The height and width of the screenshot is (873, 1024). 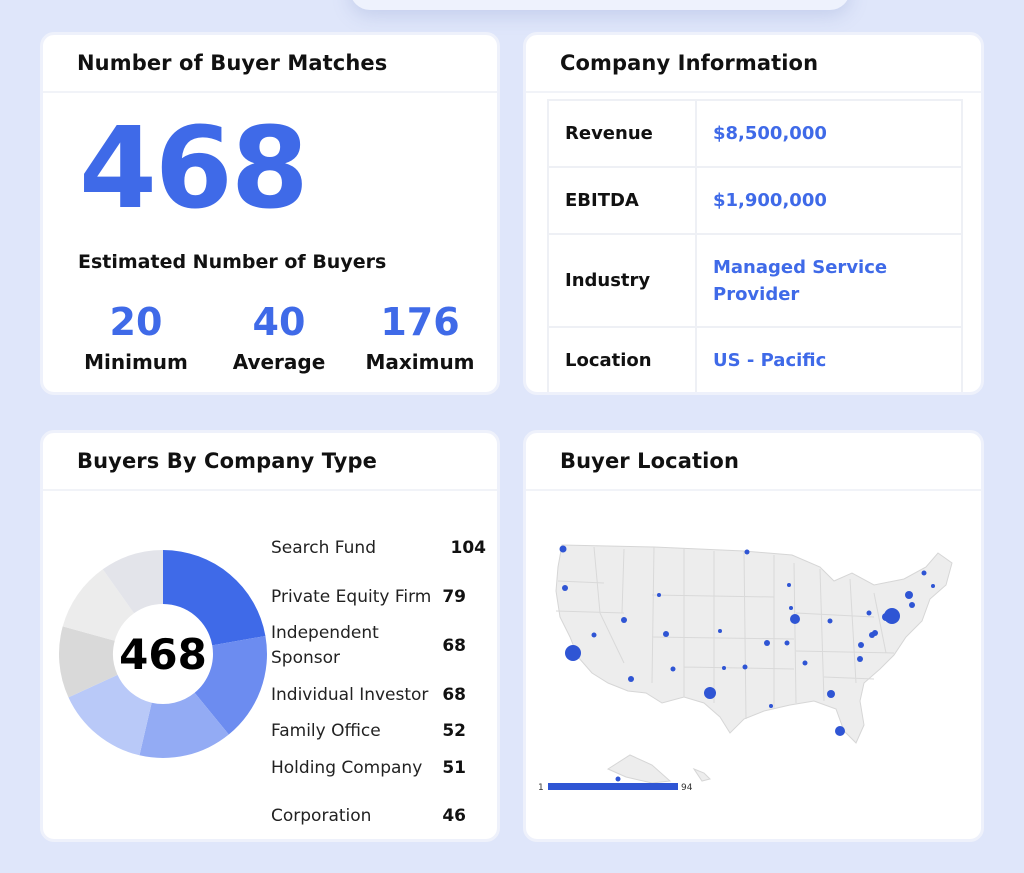 I want to click on type-label: Holding Company, so click(x=347, y=768).